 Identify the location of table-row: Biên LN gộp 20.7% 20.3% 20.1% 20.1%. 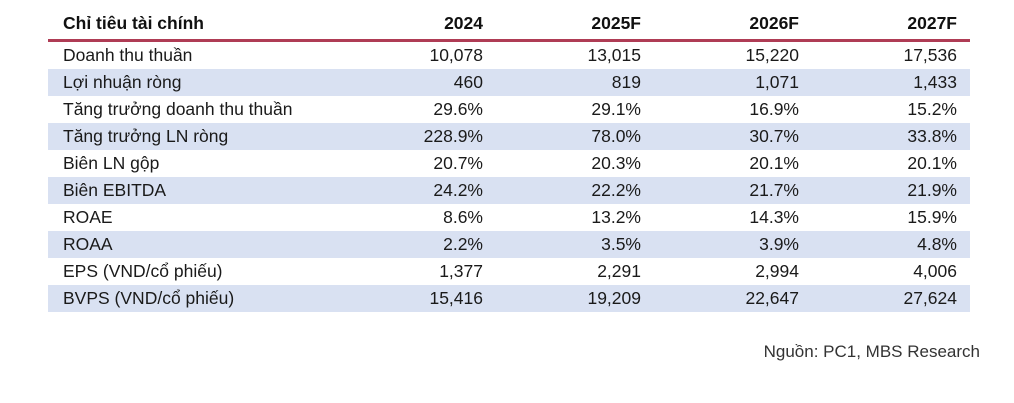
(509, 163).